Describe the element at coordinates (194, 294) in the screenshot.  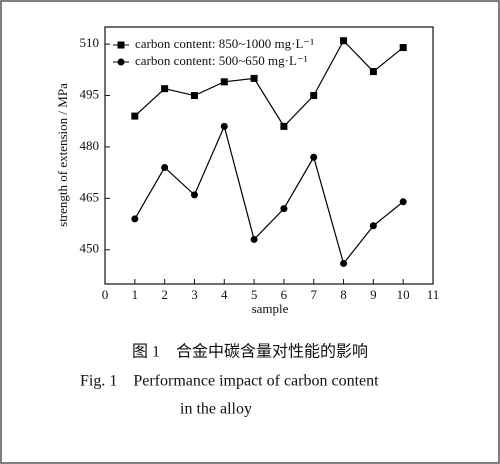
I see `x-tick-label: 3` at that location.